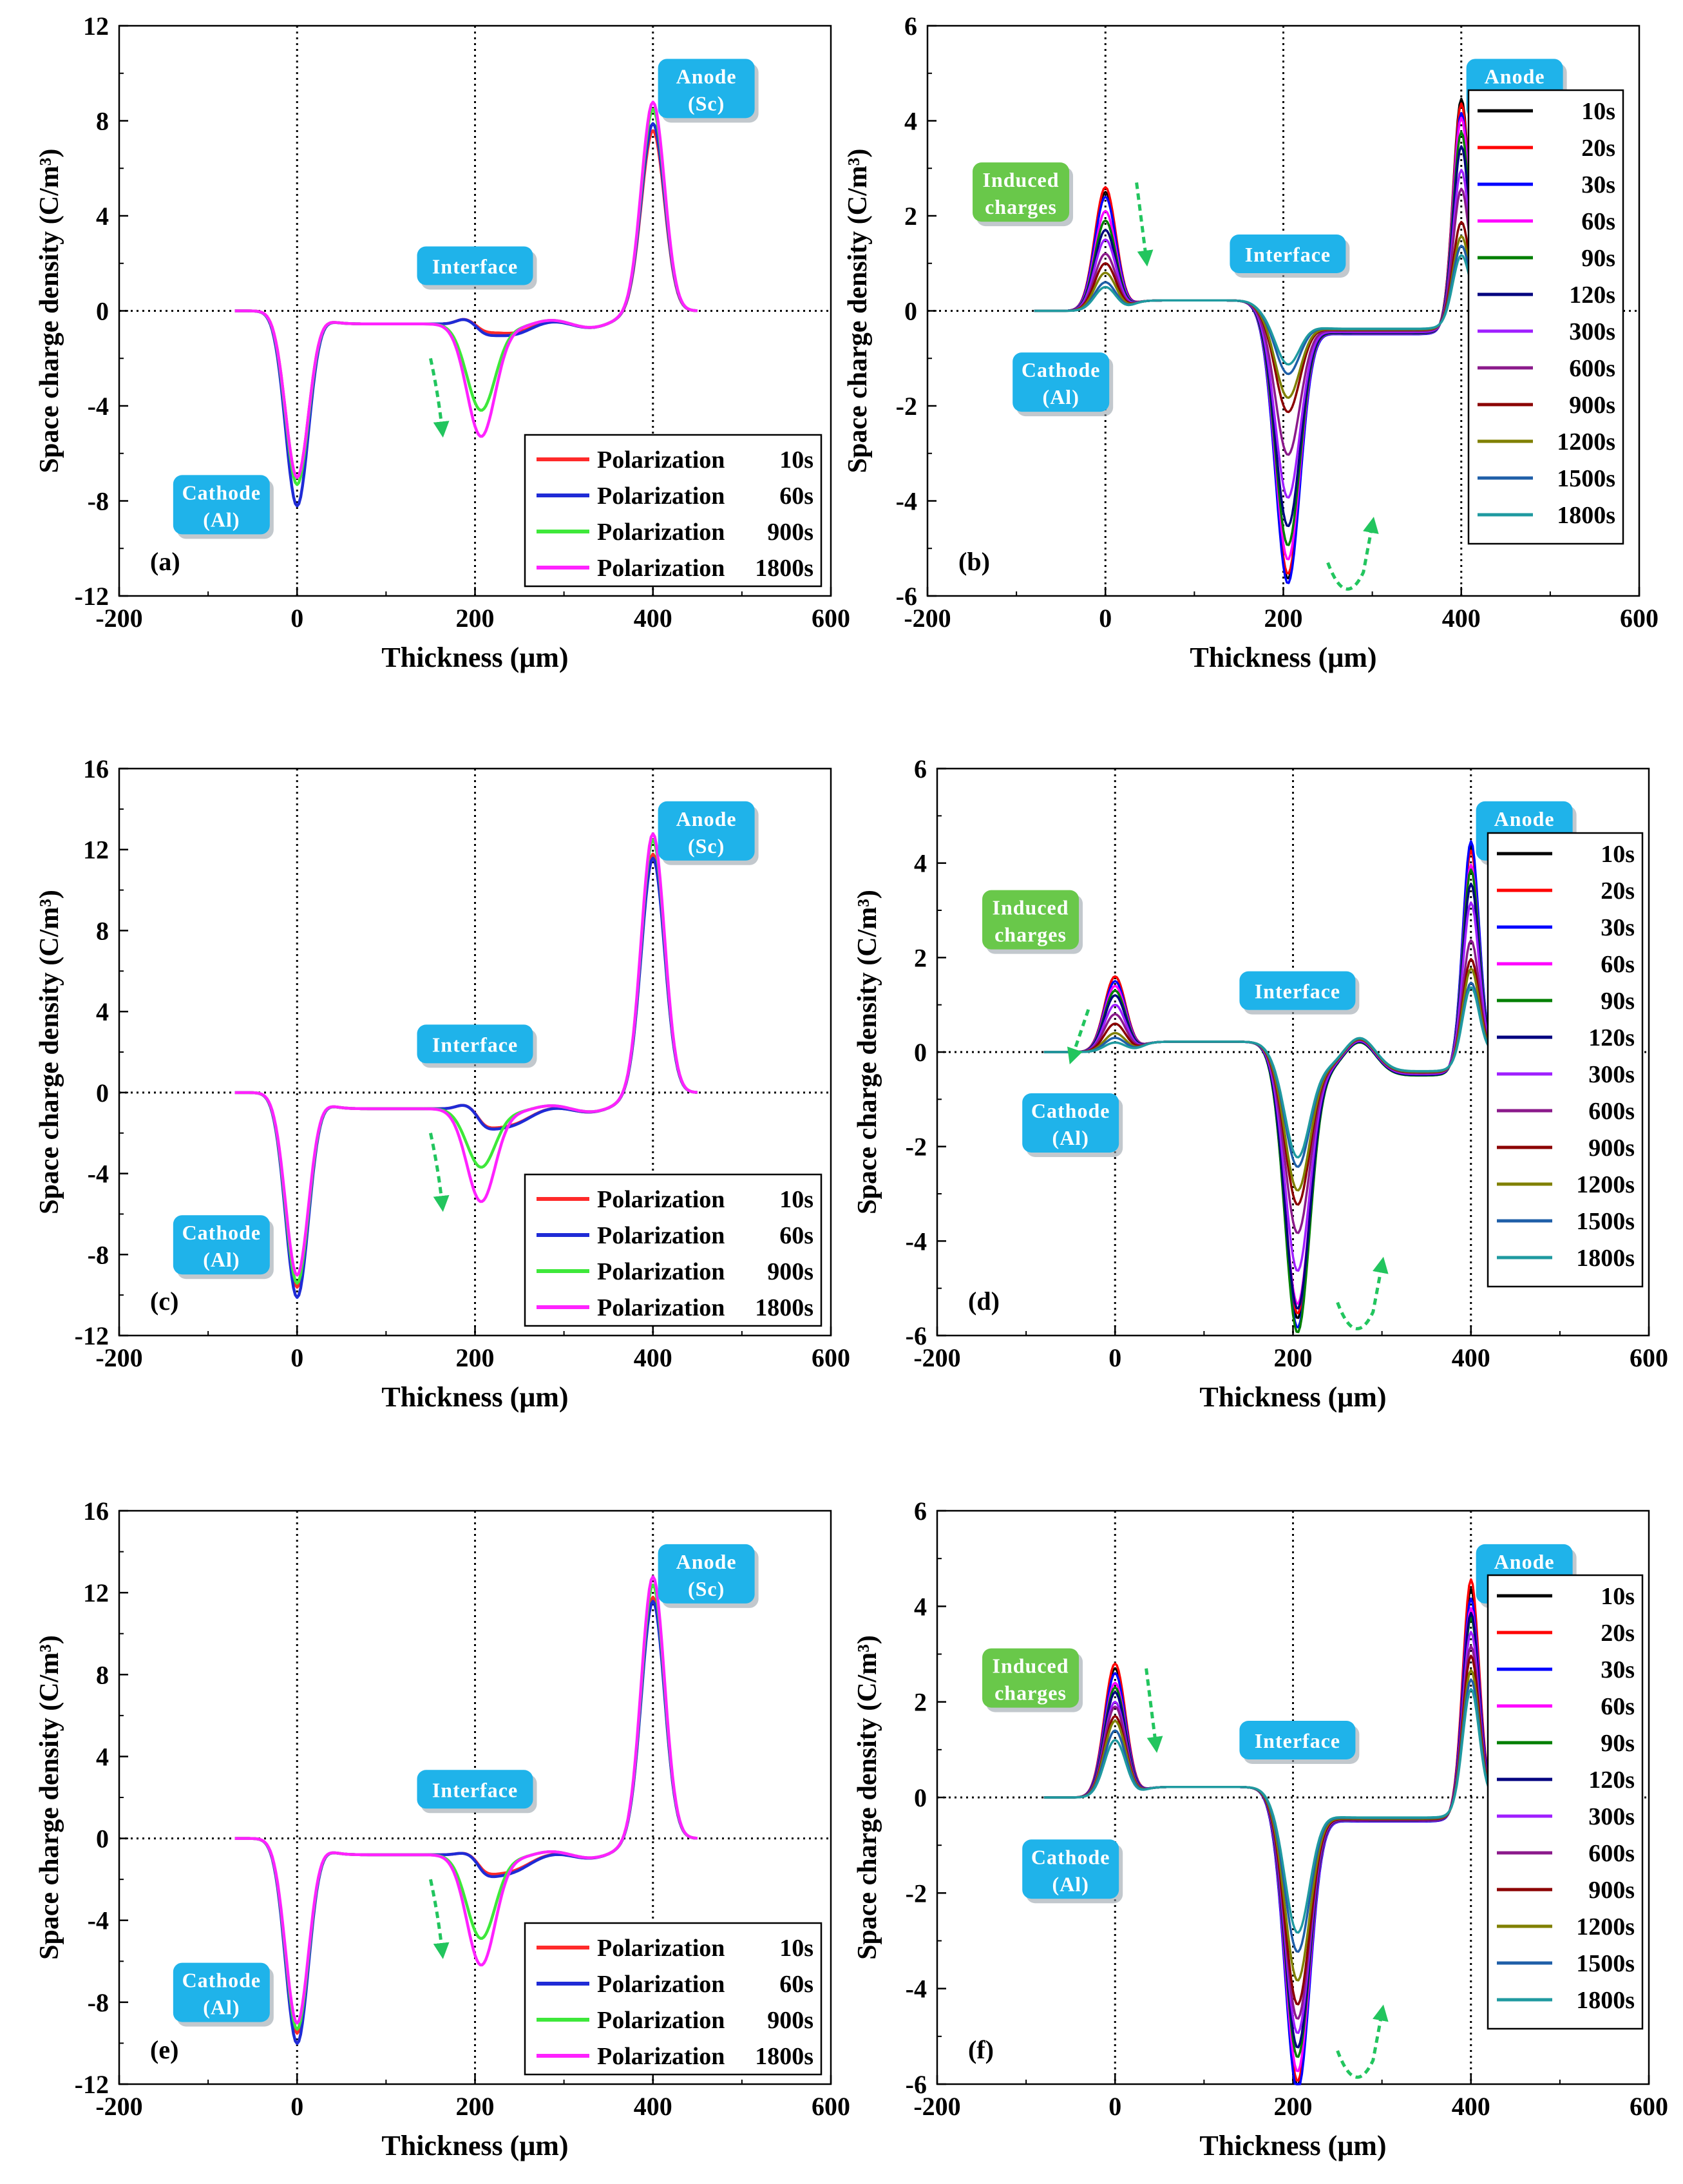 This screenshot has height=2184, width=1683. What do you see at coordinates (1586, 442) in the screenshot?
I see `legend-series-time: 1200s` at bounding box center [1586, 442].